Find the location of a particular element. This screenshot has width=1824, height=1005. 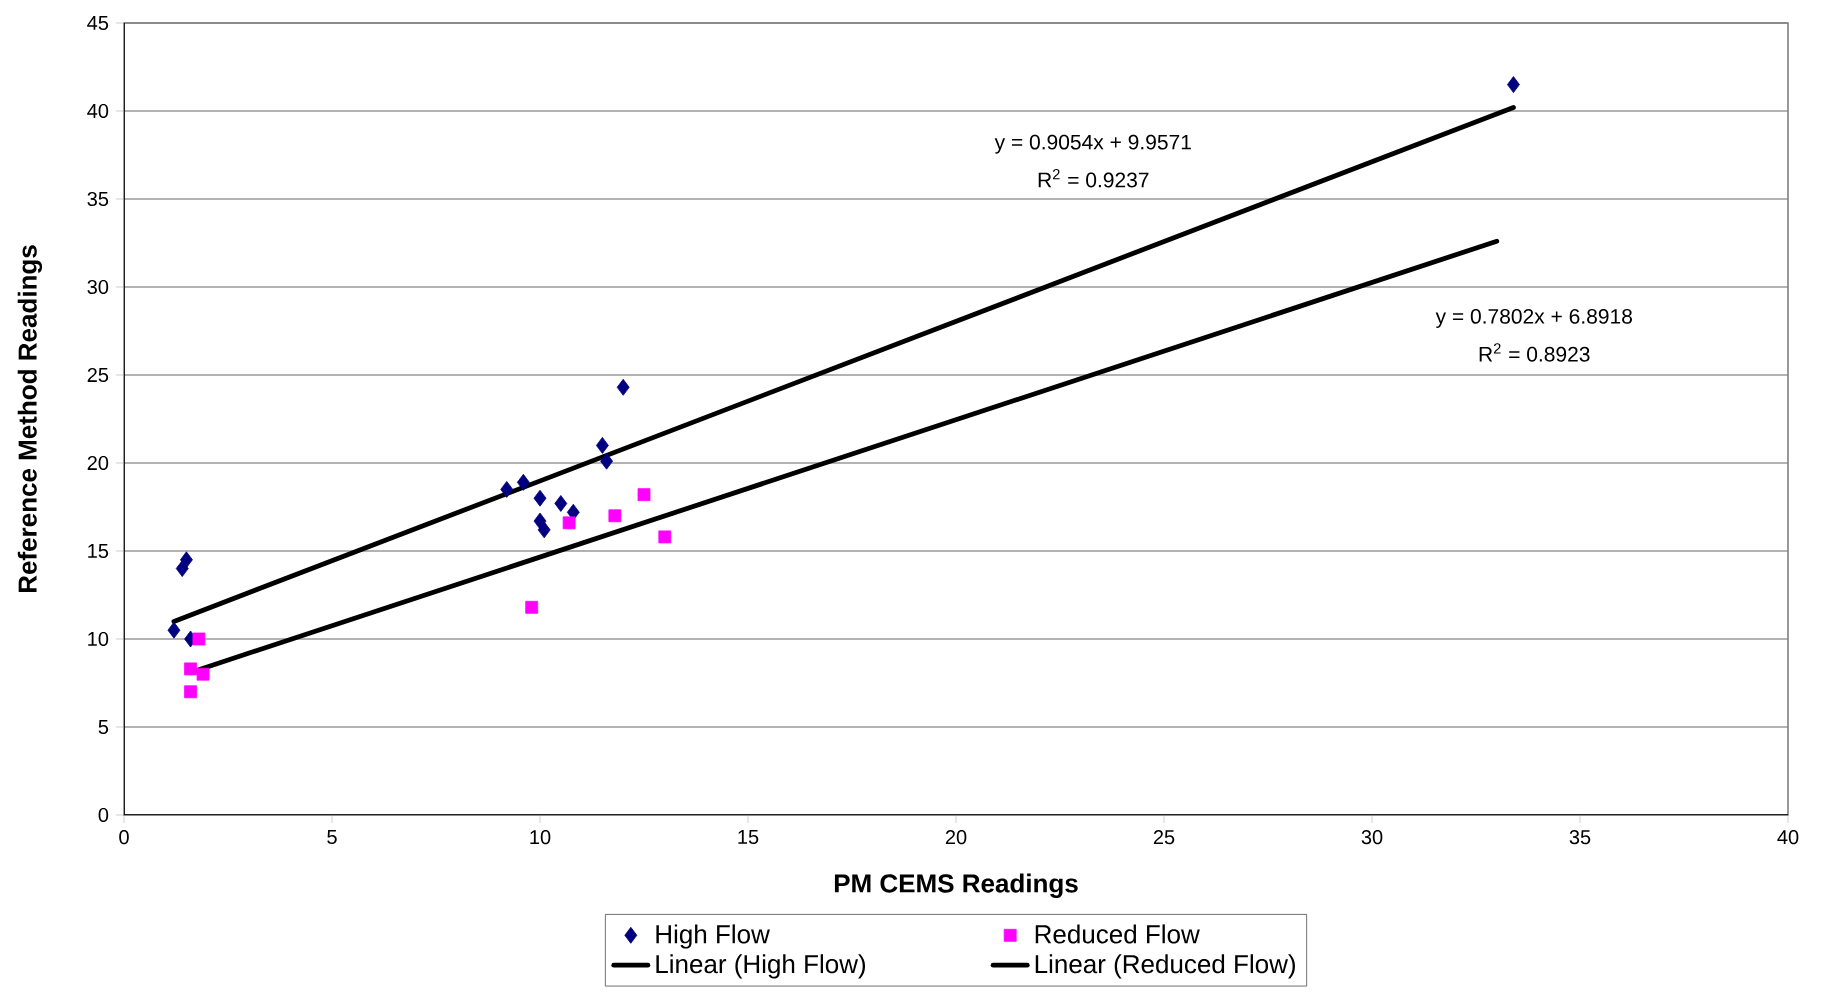

x-tick-label: 35 is located at coordinates (1580, 837).